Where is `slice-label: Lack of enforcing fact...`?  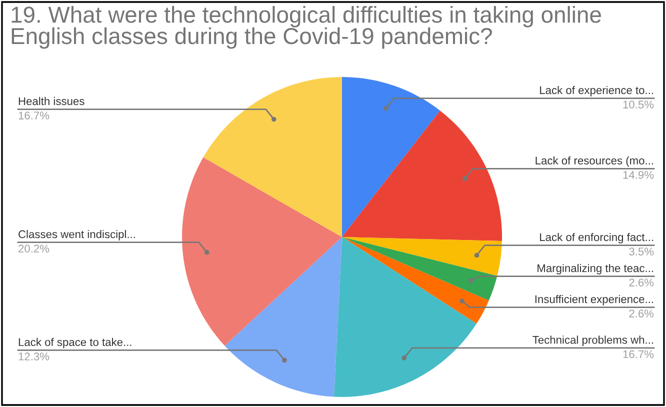 slice-label: Lack of enforcing fact... is located at coordinates (596, 238).